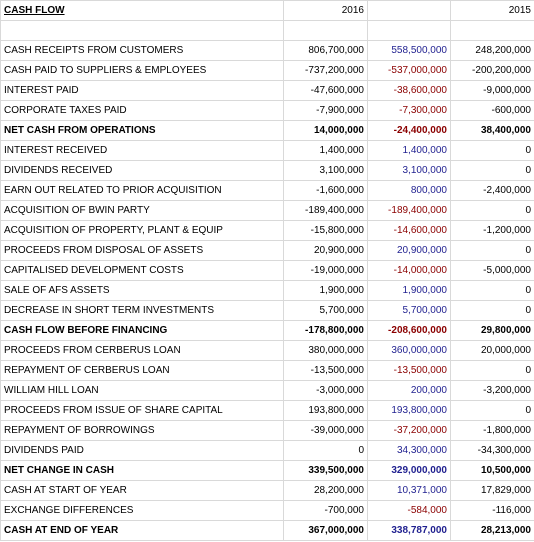  Describe the element at coordinates (142, 270) in the screenshot. I see `row-label: CAPITALISED DEVELOPMENT COSTS` at that location.